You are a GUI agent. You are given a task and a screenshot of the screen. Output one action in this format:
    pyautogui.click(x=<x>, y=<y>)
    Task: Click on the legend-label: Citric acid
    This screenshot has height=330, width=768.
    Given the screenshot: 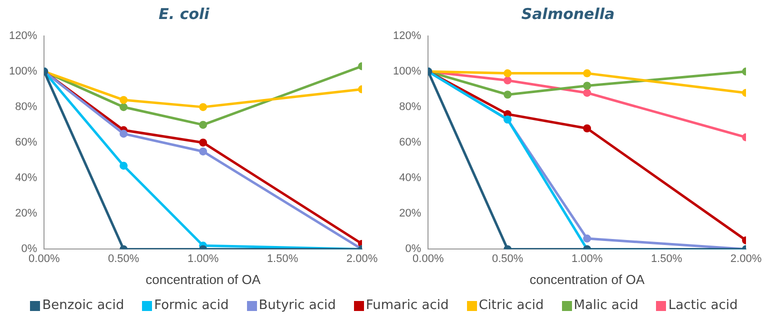 What is the action you would take?
    pyautogui.click(x=511, y=305)
    